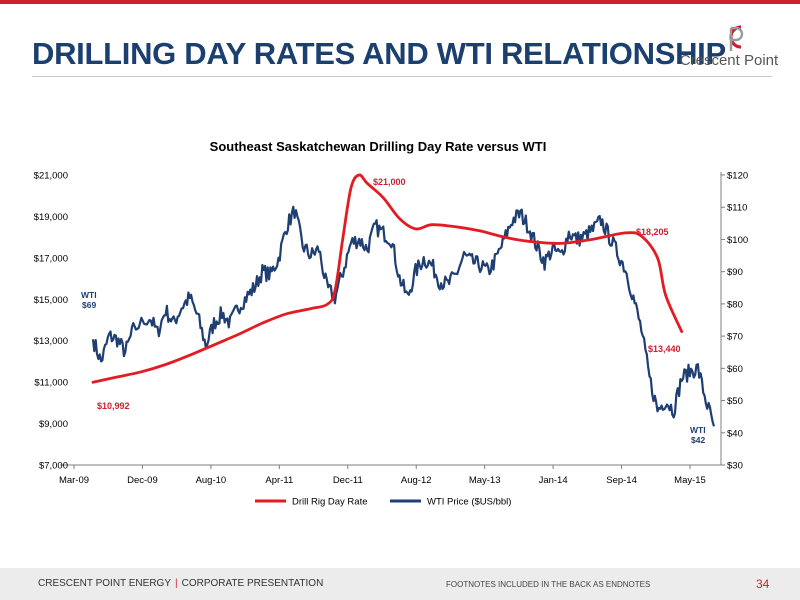 The width and height of the screenshot is (800, 600). Describe the element at coordinates (469, 502) in the screenshot. I see `legend-label-wti: WTI Price ($US/bbl)` at that location.